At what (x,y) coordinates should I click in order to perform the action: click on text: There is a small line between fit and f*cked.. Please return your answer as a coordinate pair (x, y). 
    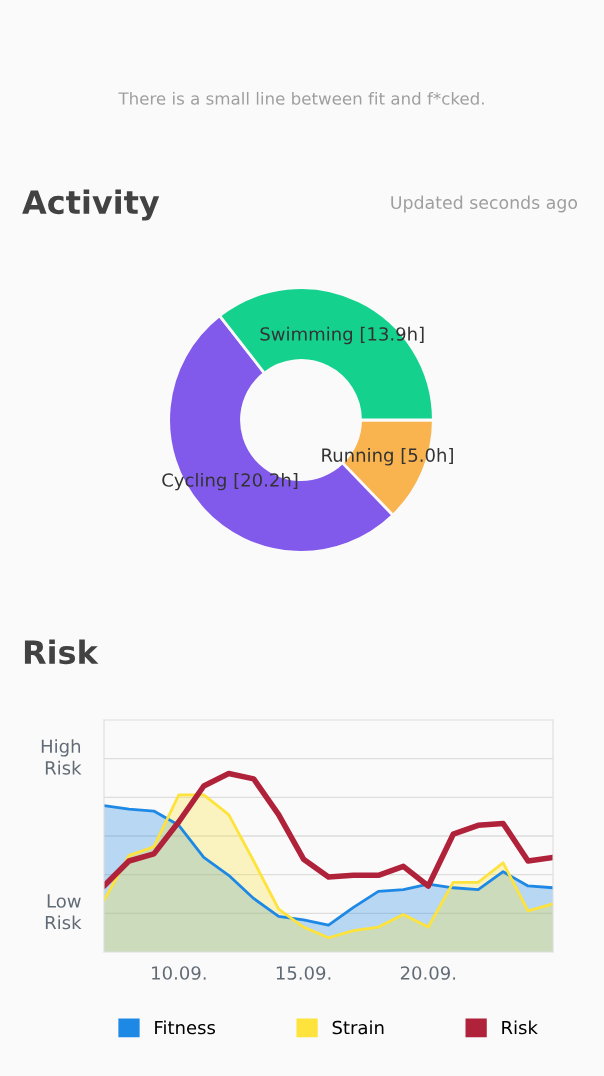
    Looking at the image, I should click on (301, 98).